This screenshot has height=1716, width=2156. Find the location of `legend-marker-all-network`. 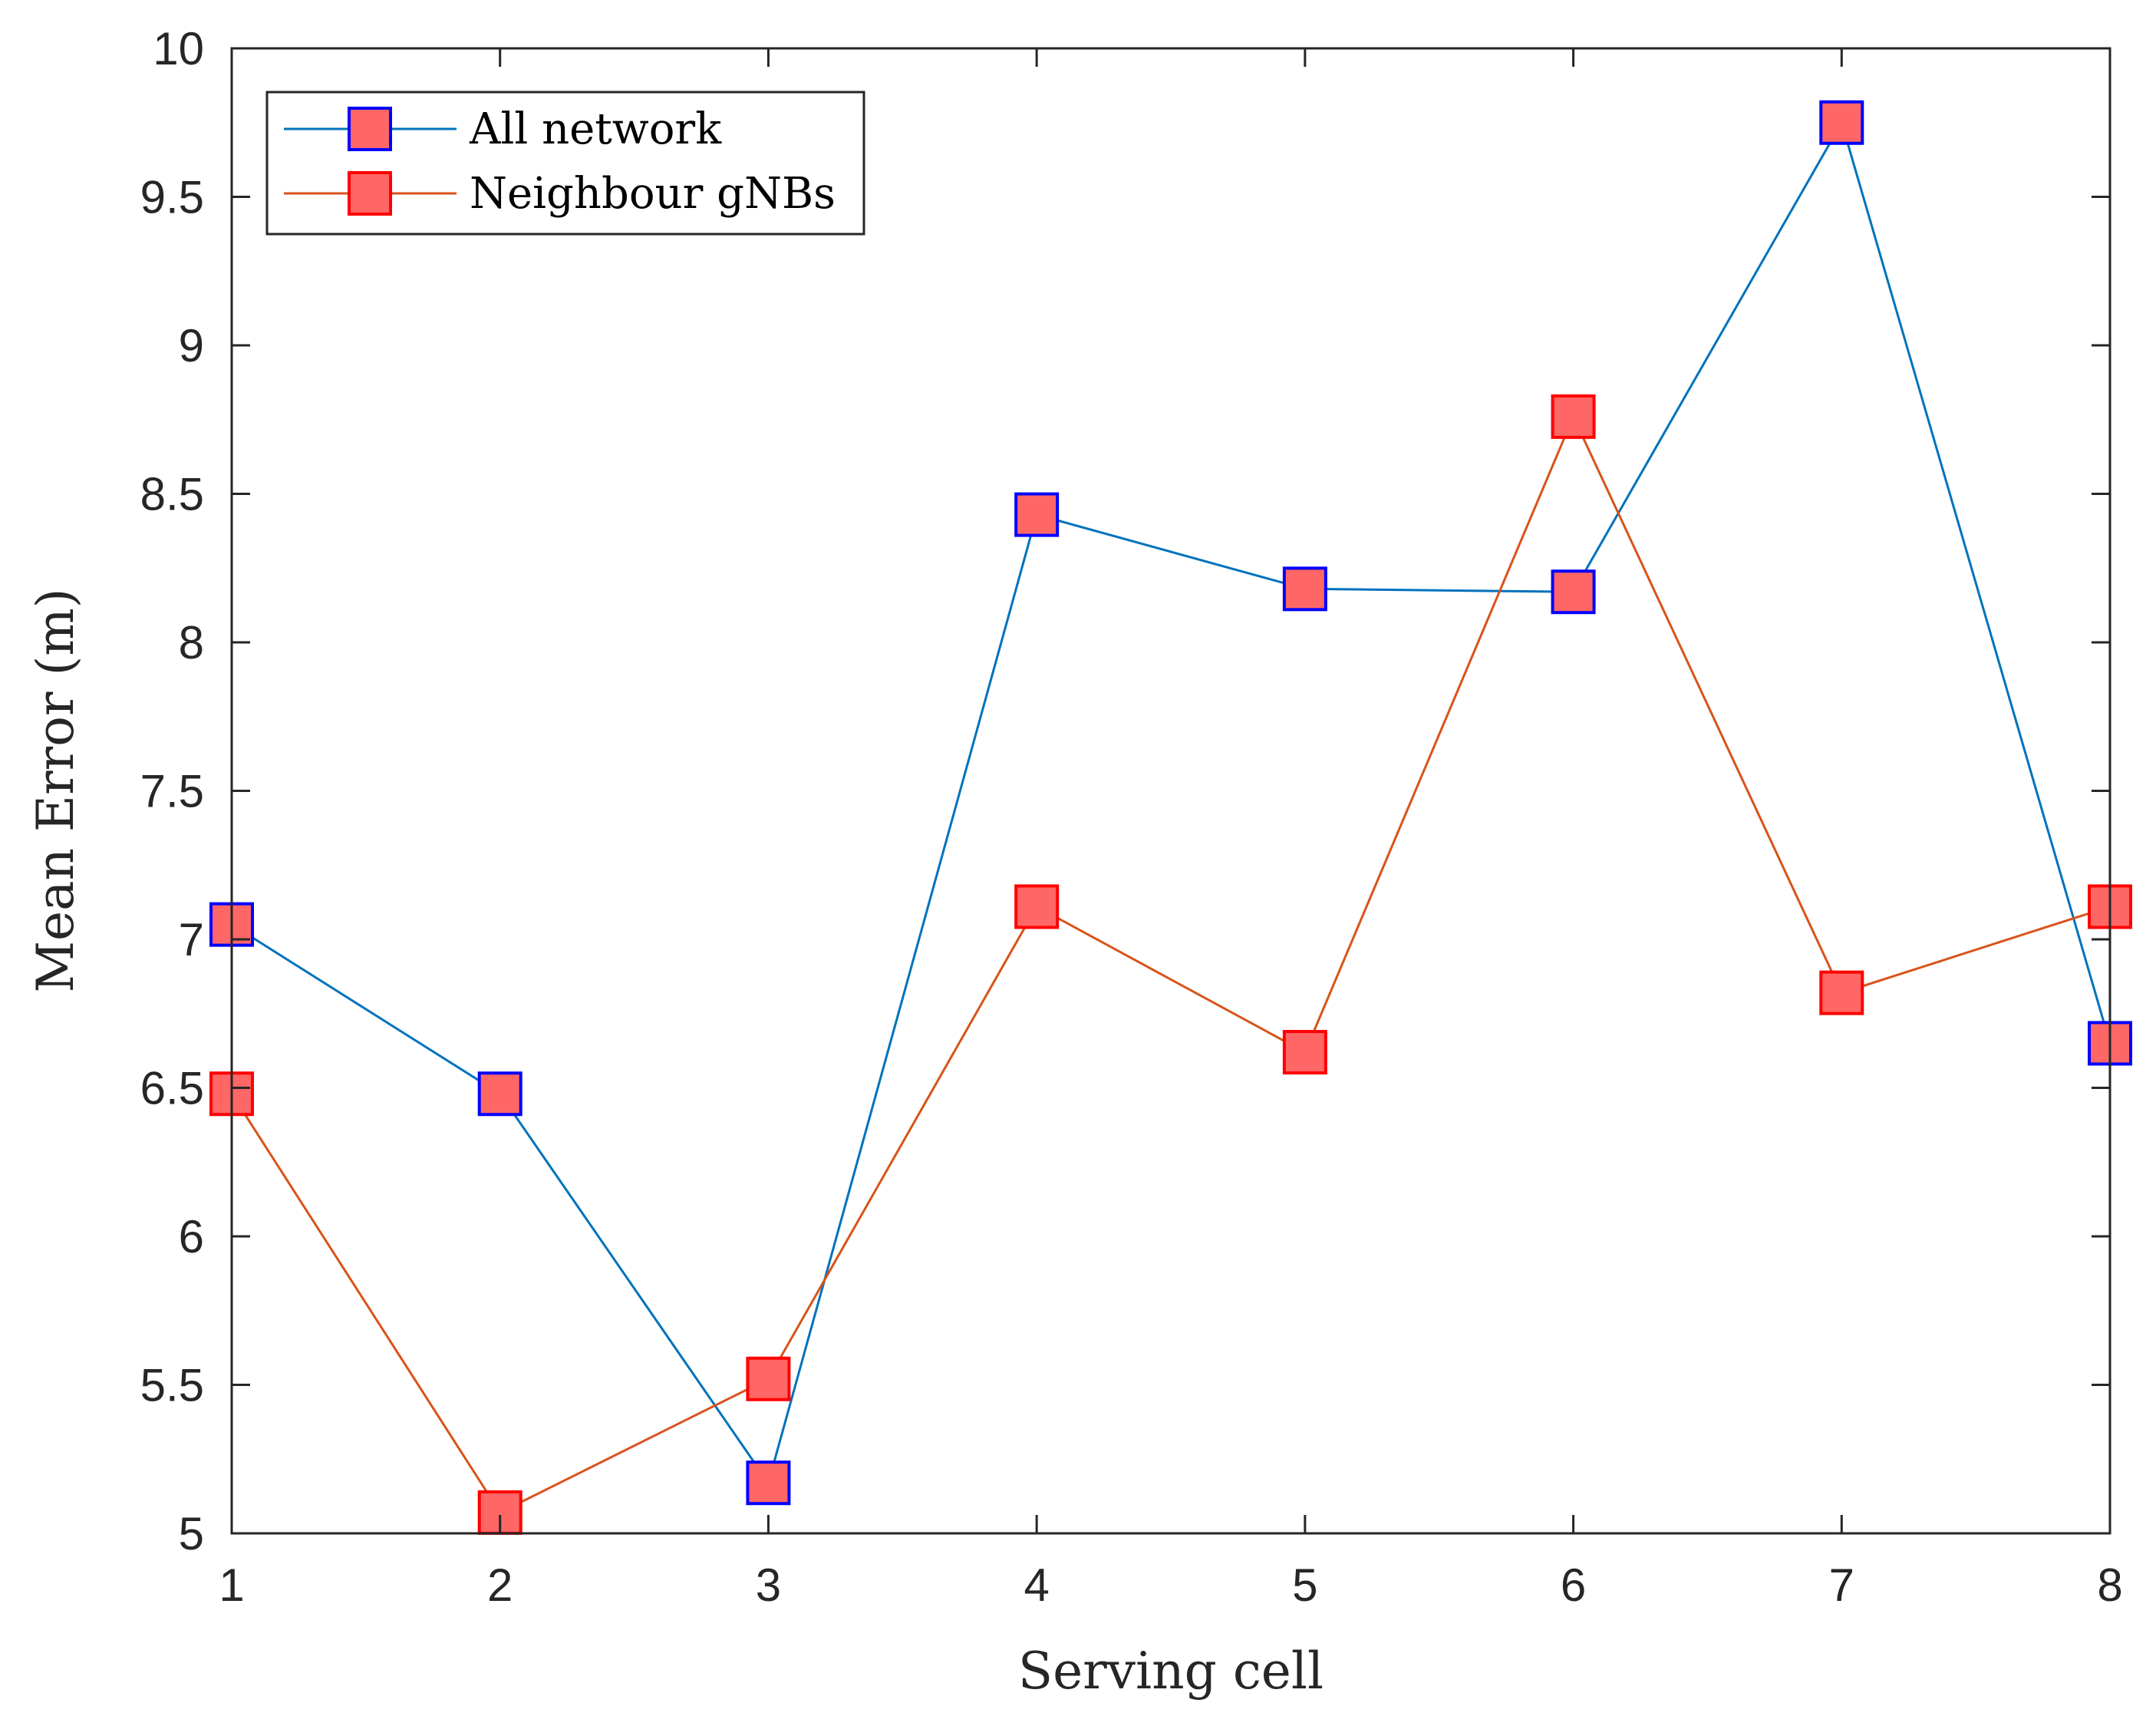

legend-marker-all-network is located at coordinates (370, 129).